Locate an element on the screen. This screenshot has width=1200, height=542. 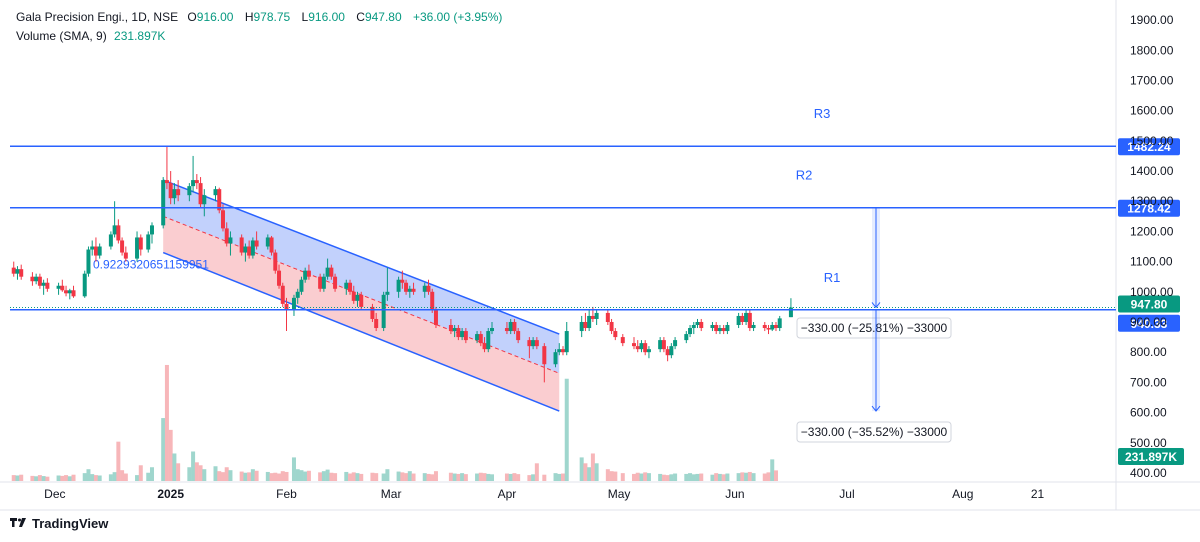
volume-label: Volume (SMA, 9) is located at coordinates (61, 36).